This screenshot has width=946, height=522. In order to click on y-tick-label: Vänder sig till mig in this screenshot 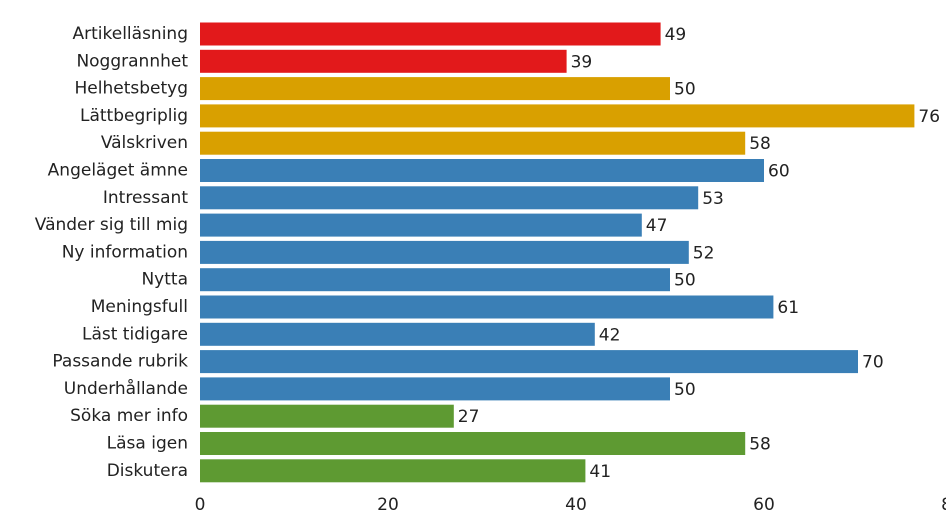, I will do `click(111, 225)`.